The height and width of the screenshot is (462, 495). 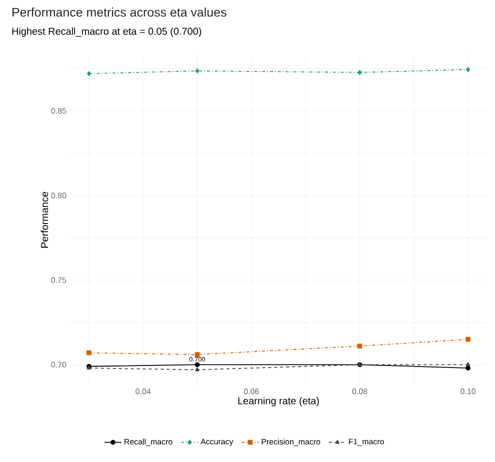 What do you see at coordinates (44, 220) in the screenshot?
I see `y-axis-title: Performance` at bounding box center [44, 220].